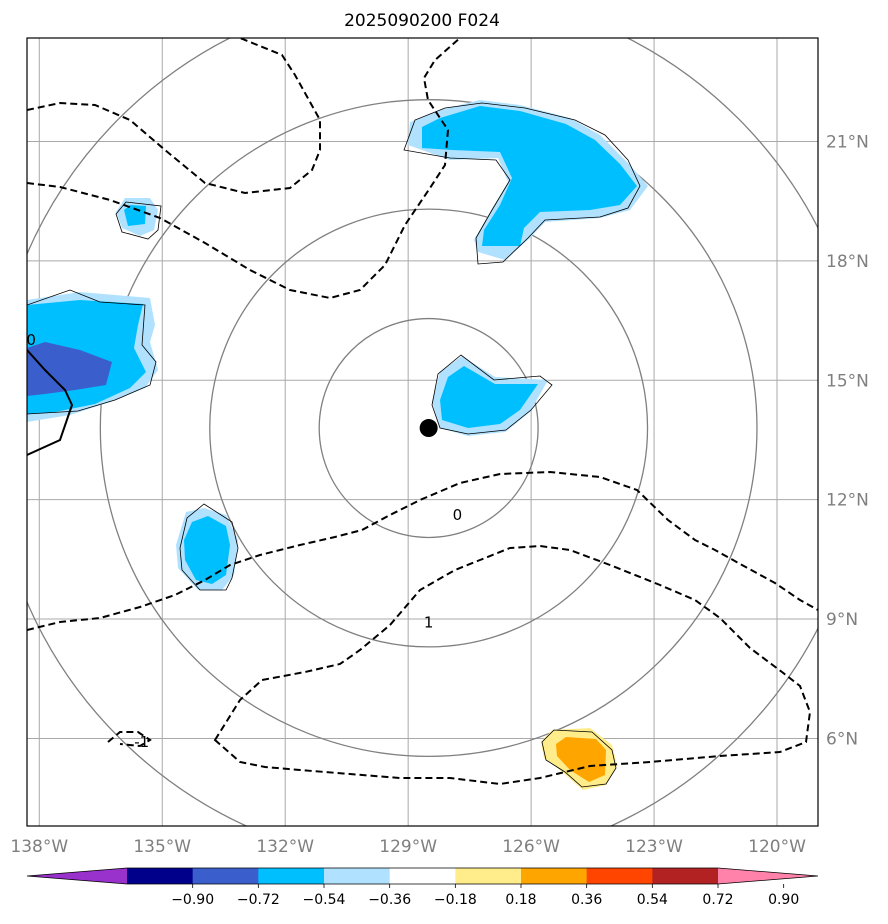 The image size is (888, 924). Describe the element at coordinates (847, 440) in the screenshot. I see `latitude-labels: 21°N 18°N 15°N 12°N 9°N 6°N` at that location.